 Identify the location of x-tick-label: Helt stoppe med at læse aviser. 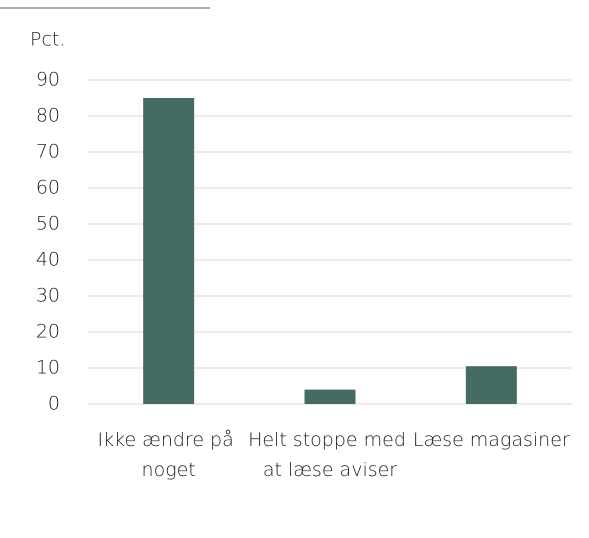
(330, 455).